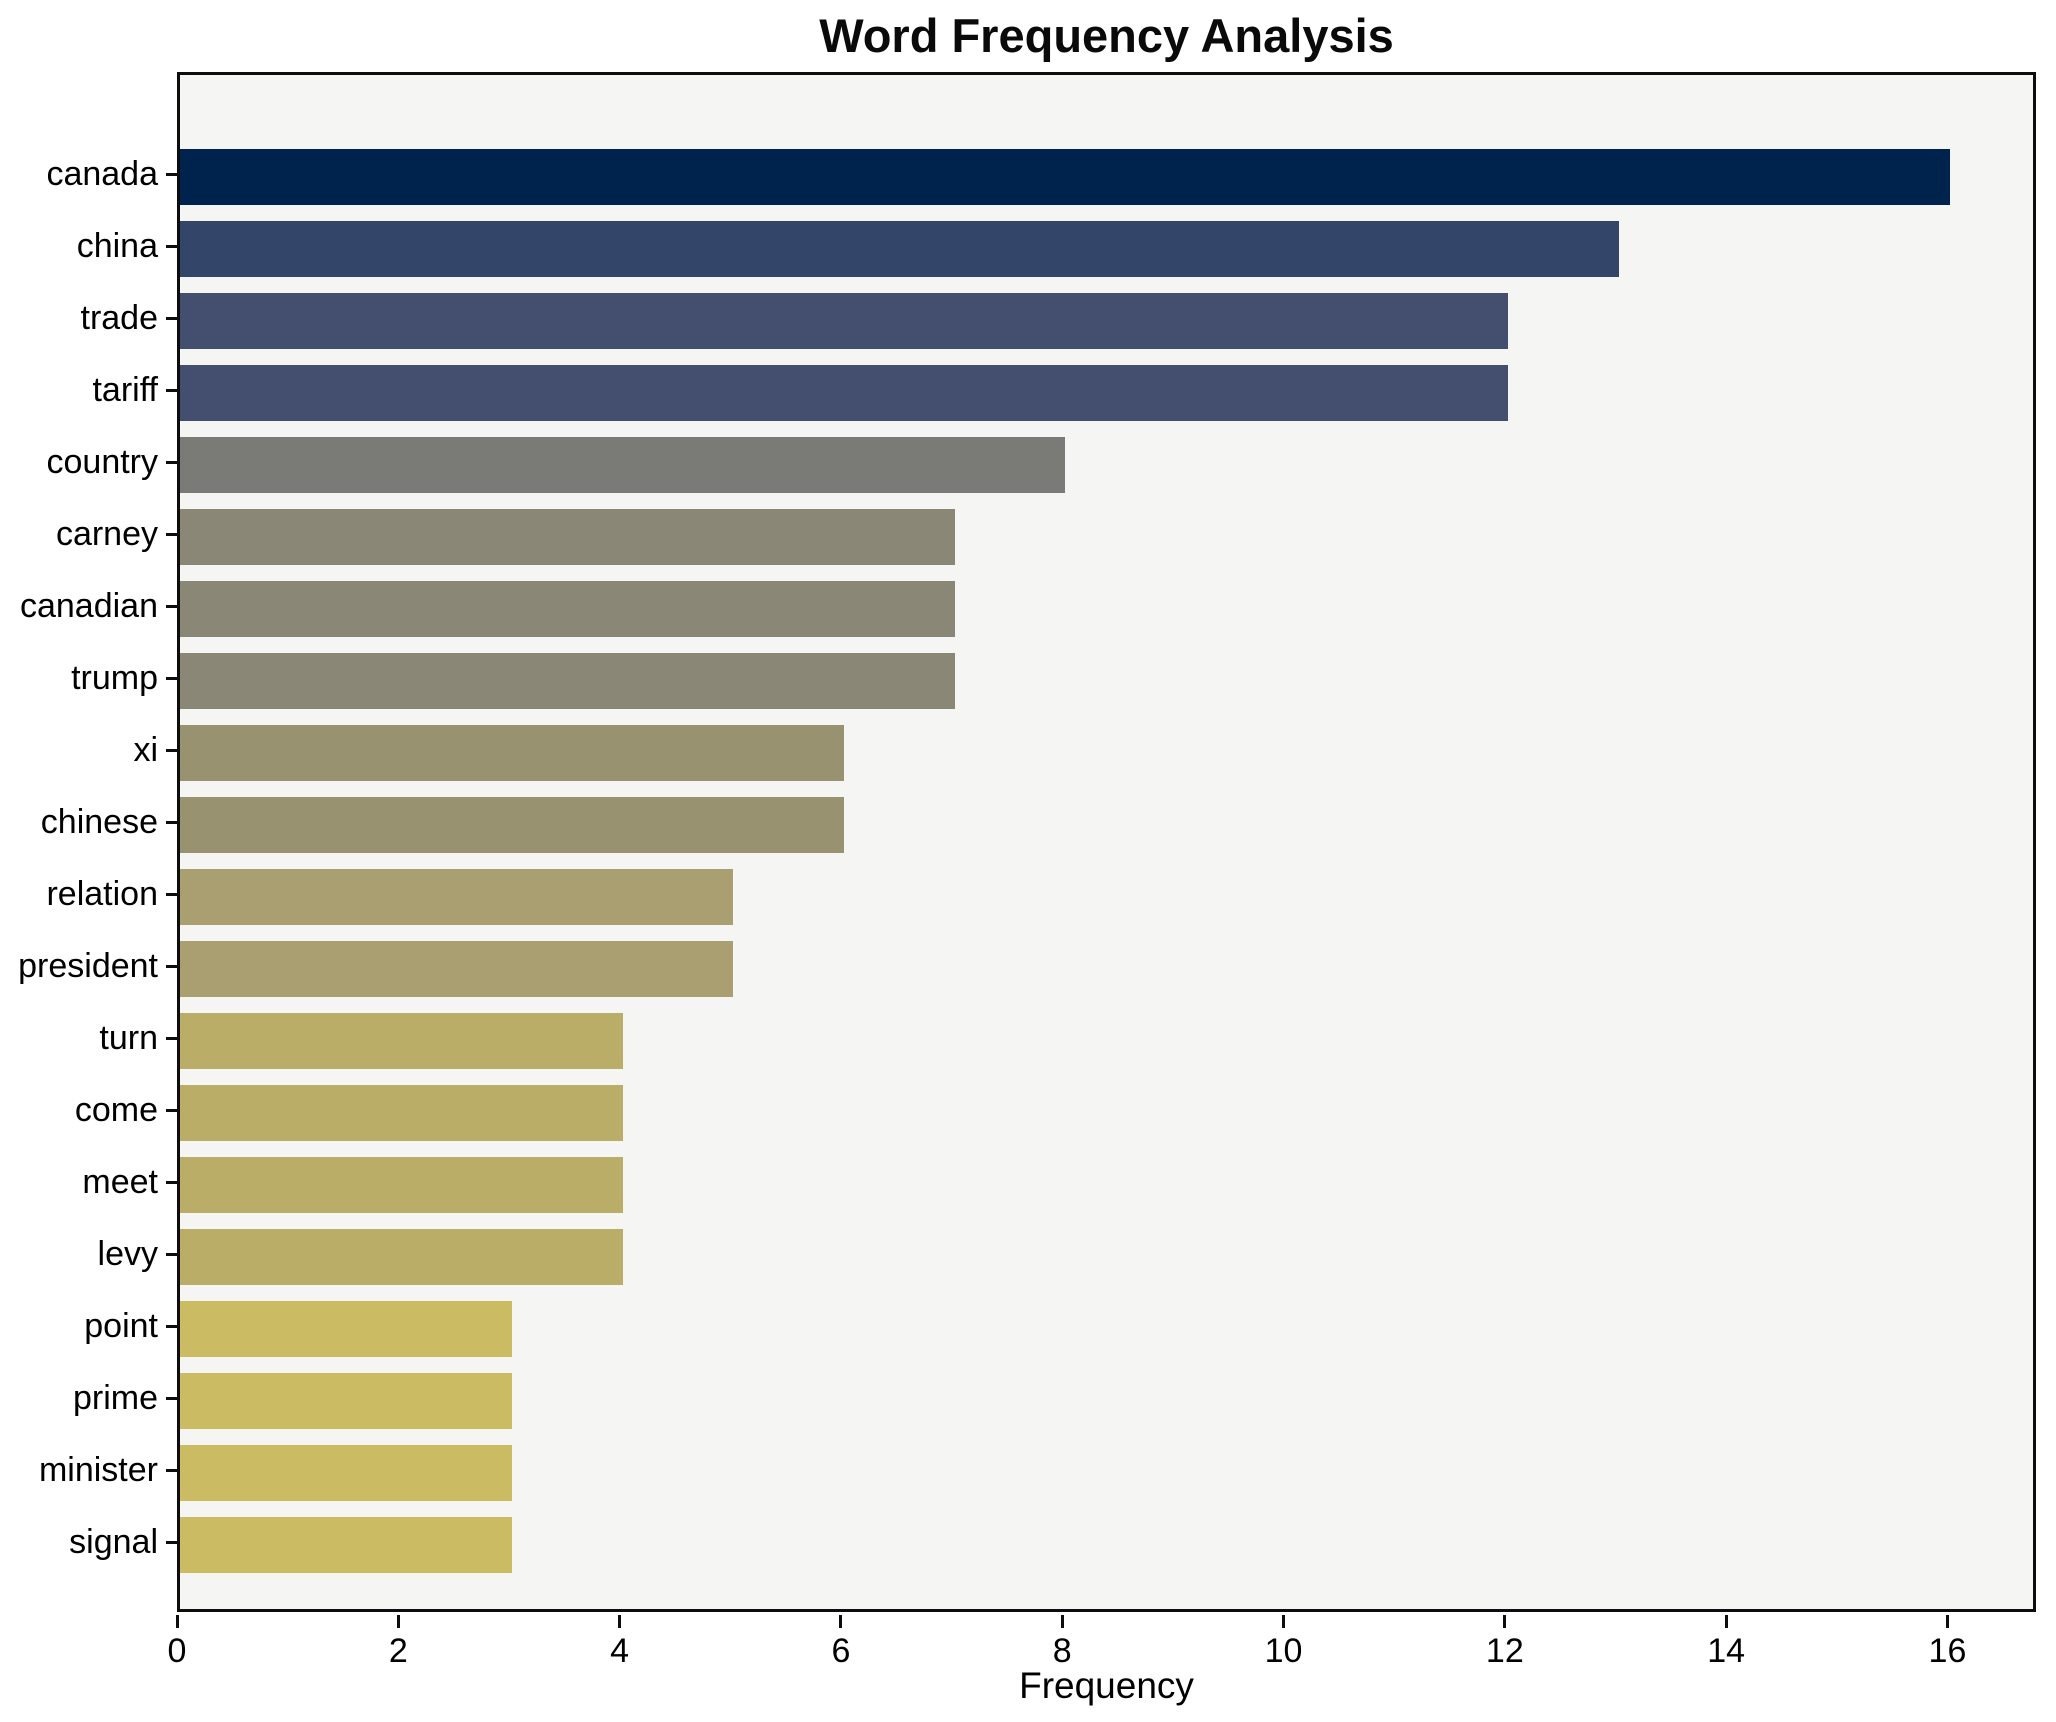 The width and height of the screenshot is (2056, 1722). What do you see at coordinates (113, 1542) in the screenshot?
I see `y-label-signal: signal` at bounding box center [113, 1542].